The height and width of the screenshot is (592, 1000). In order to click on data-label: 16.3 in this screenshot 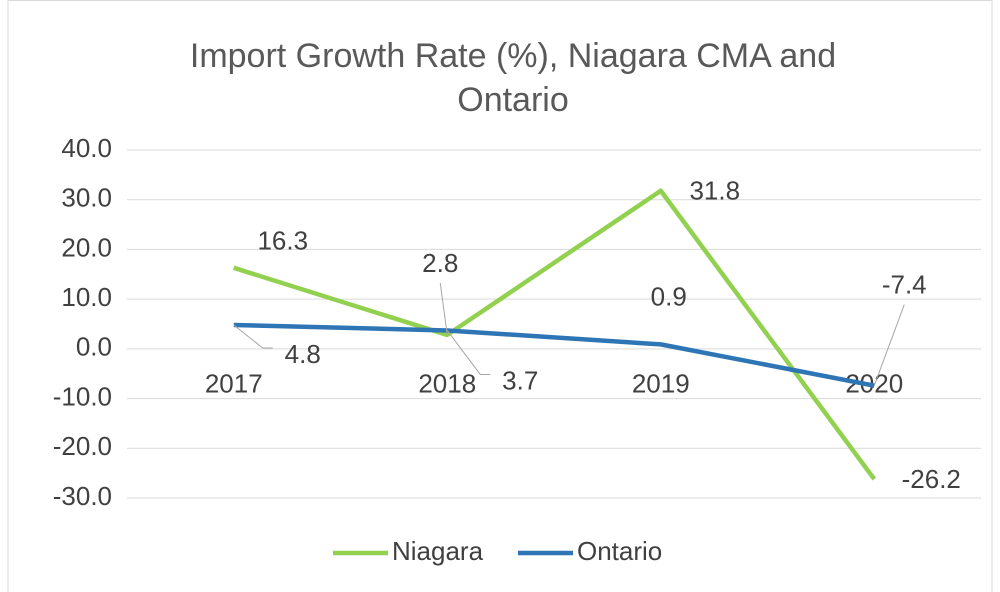, I will do `click(282, 241)`.